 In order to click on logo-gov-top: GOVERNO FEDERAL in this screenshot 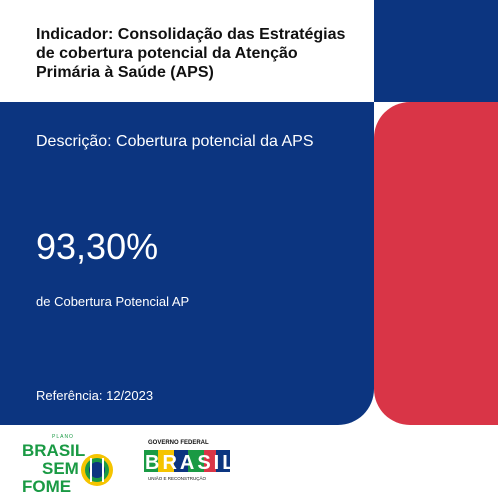, I will do `click(178, 443)`.